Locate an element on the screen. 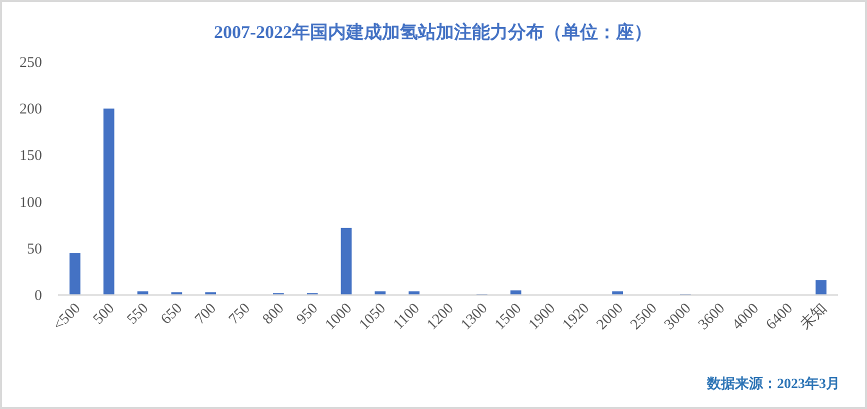 The height and width of the screenshot is (409, 867). x-tick-label: 1100 is located at coordinates (406, 316).